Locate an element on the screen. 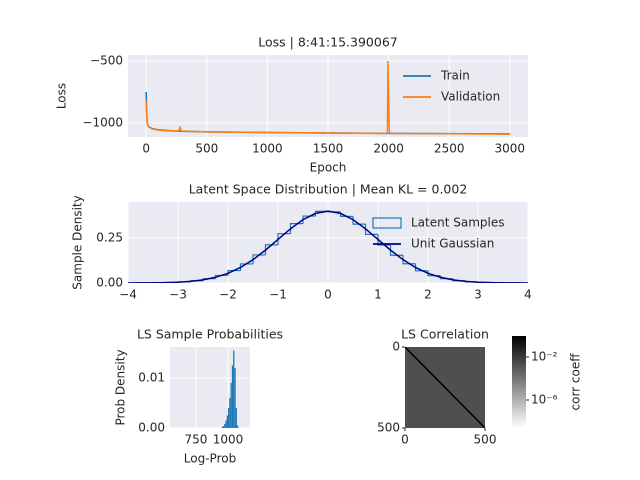  x-tick-label: −2 is located at coordinates (228, 295).